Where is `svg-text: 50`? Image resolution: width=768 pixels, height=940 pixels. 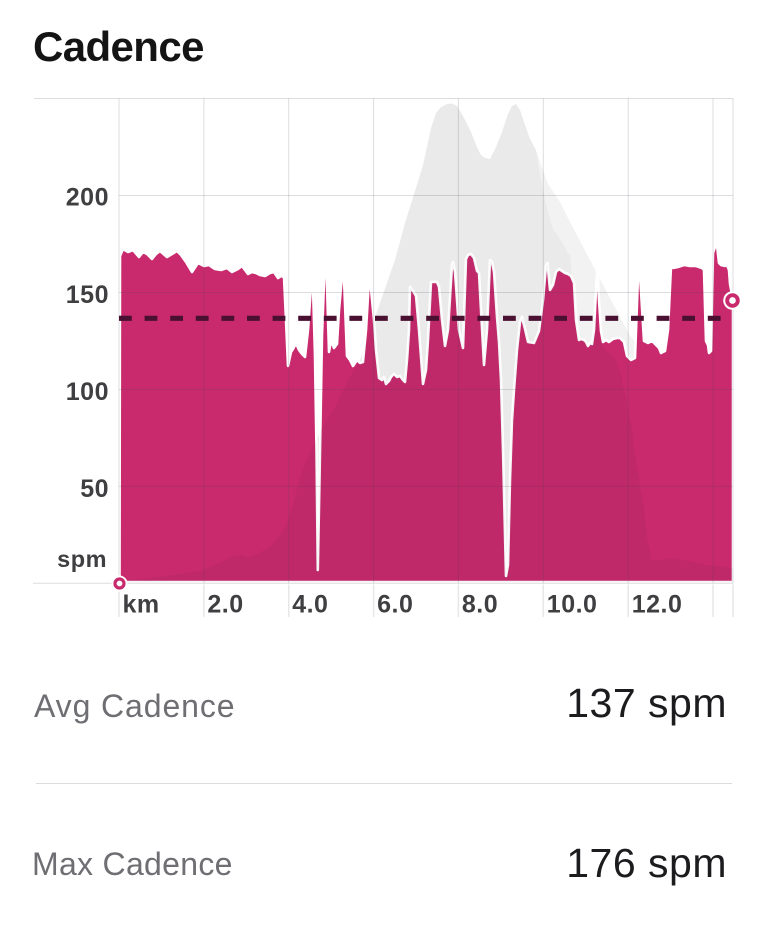 svg-text: 50 is located at coordinates (94, 489).